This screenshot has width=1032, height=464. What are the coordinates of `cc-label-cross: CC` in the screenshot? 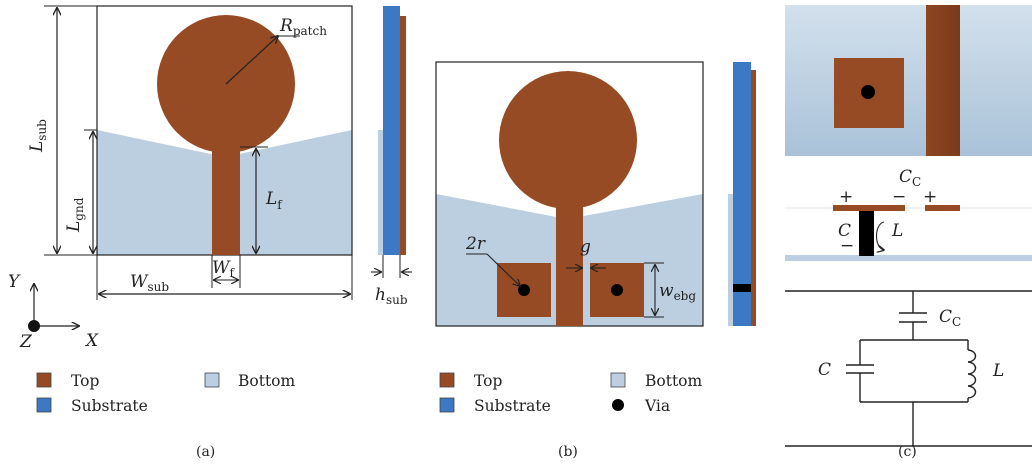 It's located at (910, 178).